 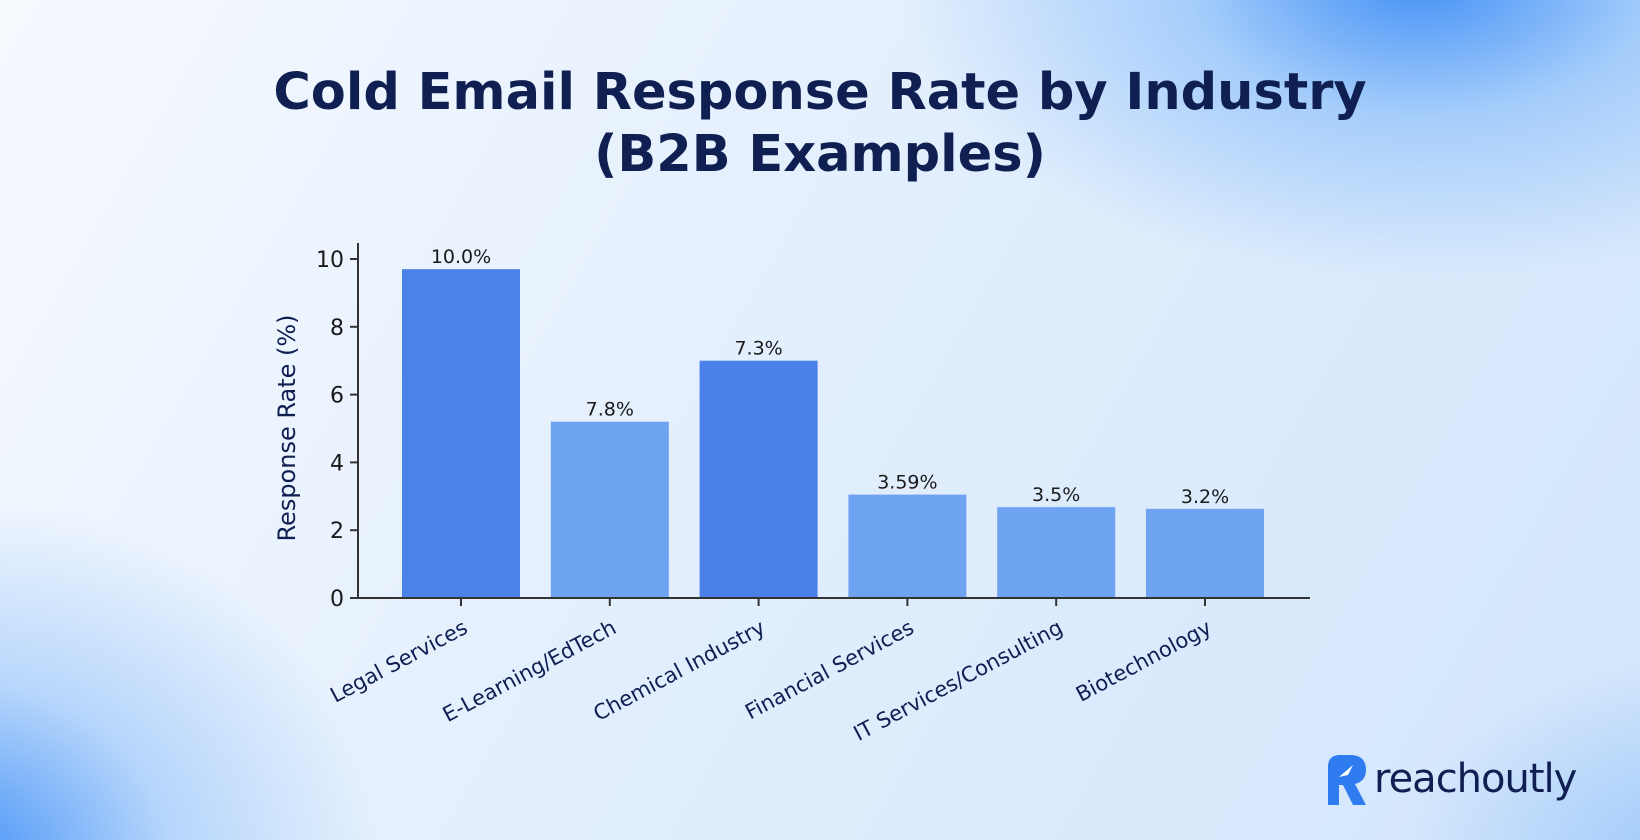 I want to click on y-tick-label: 8, so click(x=337, y=328).